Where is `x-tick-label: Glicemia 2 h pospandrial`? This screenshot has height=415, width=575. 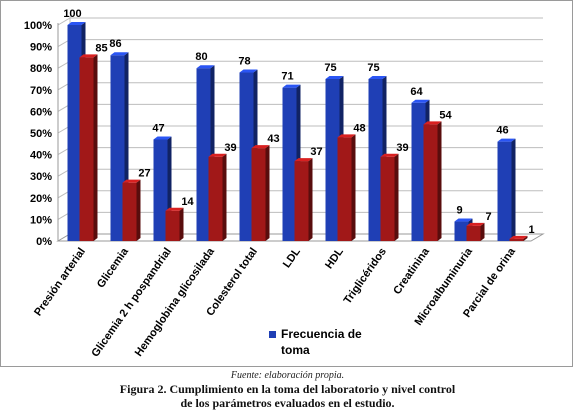
x-tick-label: Glicemia 2 h pospandrial is located at coordinates (131, 303).